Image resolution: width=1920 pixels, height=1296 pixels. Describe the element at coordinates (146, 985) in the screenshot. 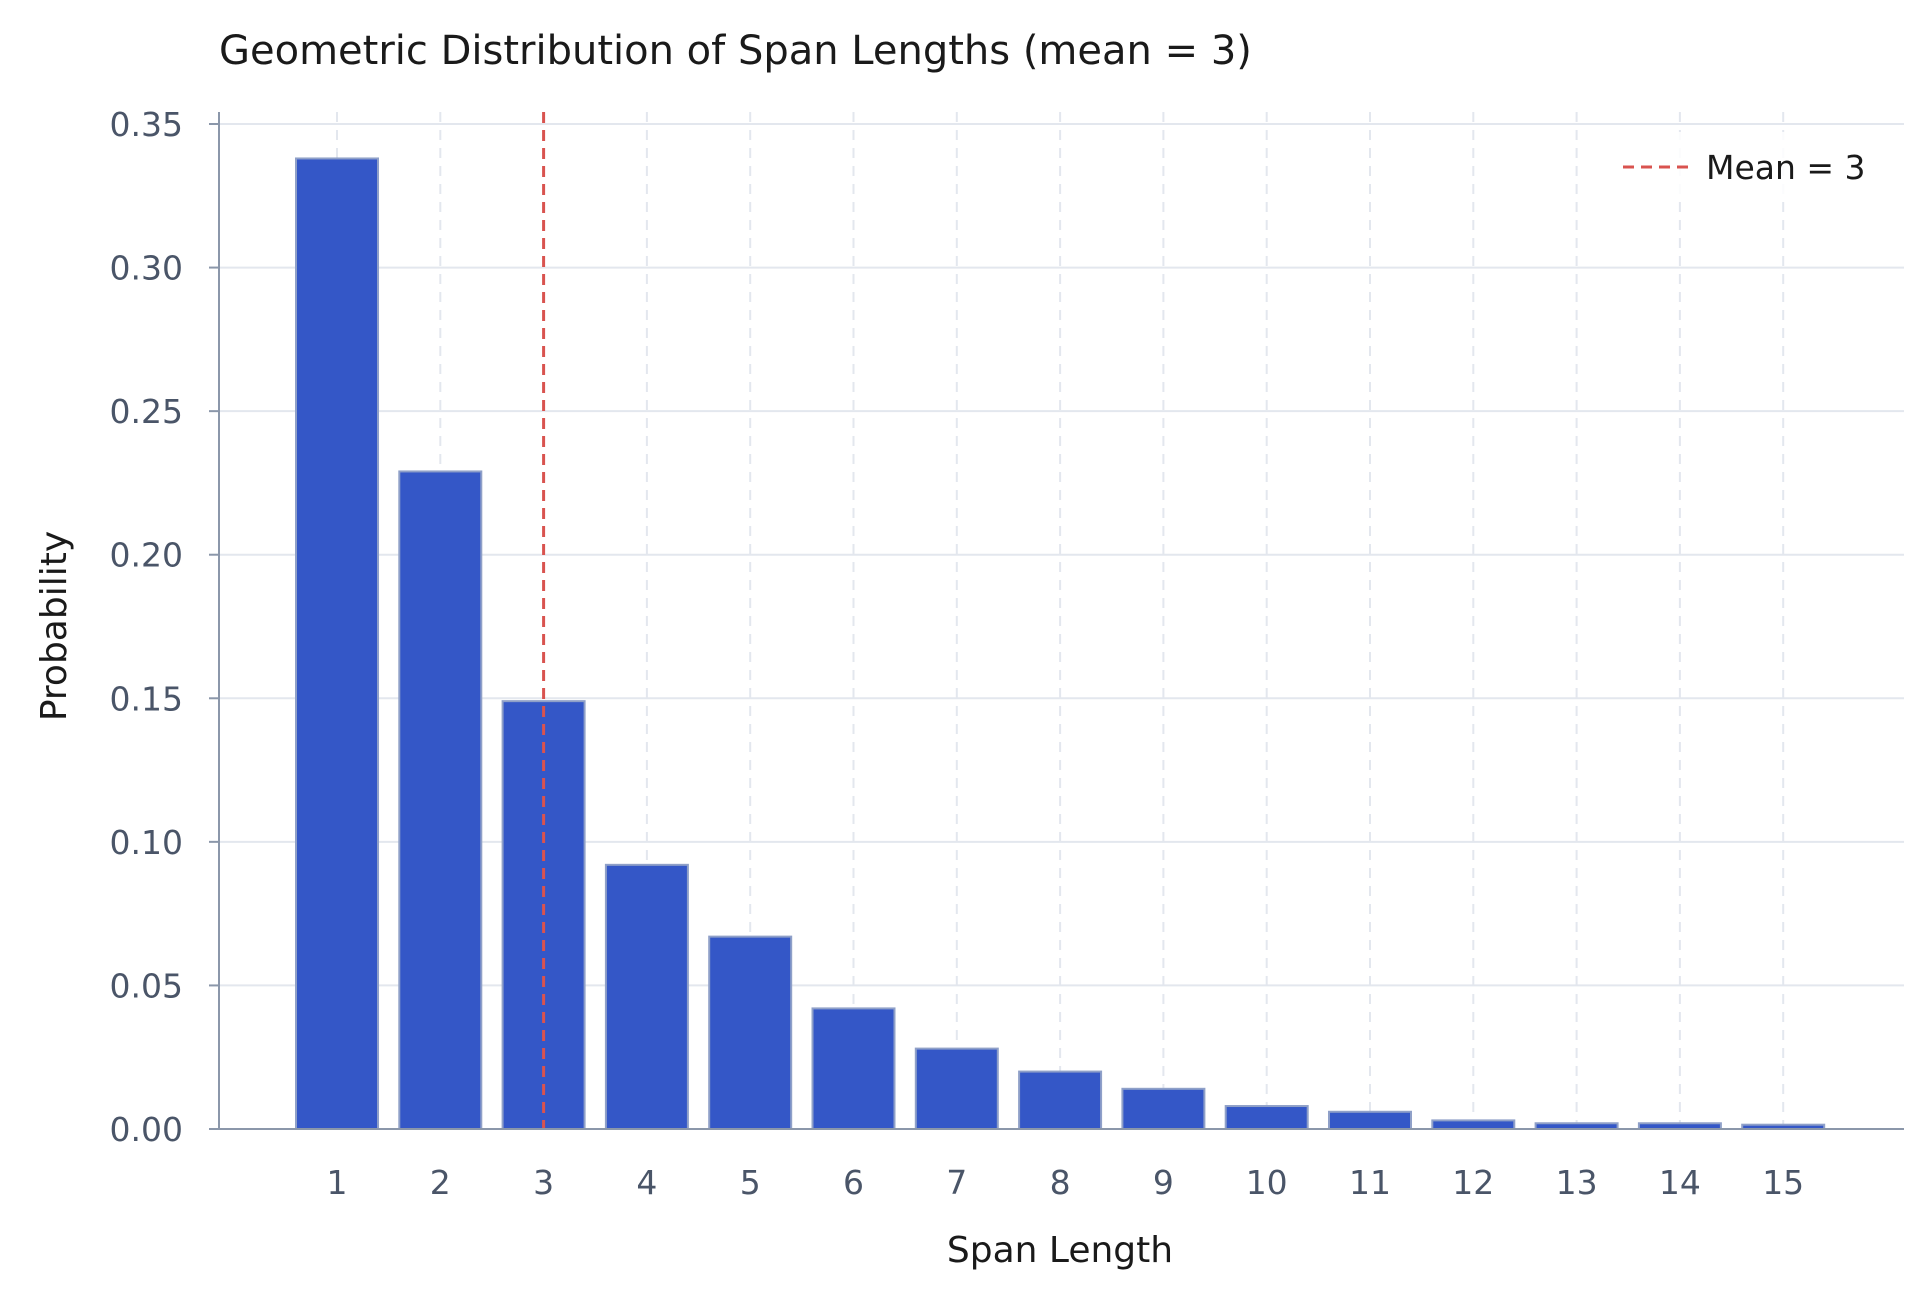

I see `y-tick-label: 0.05` at that location.